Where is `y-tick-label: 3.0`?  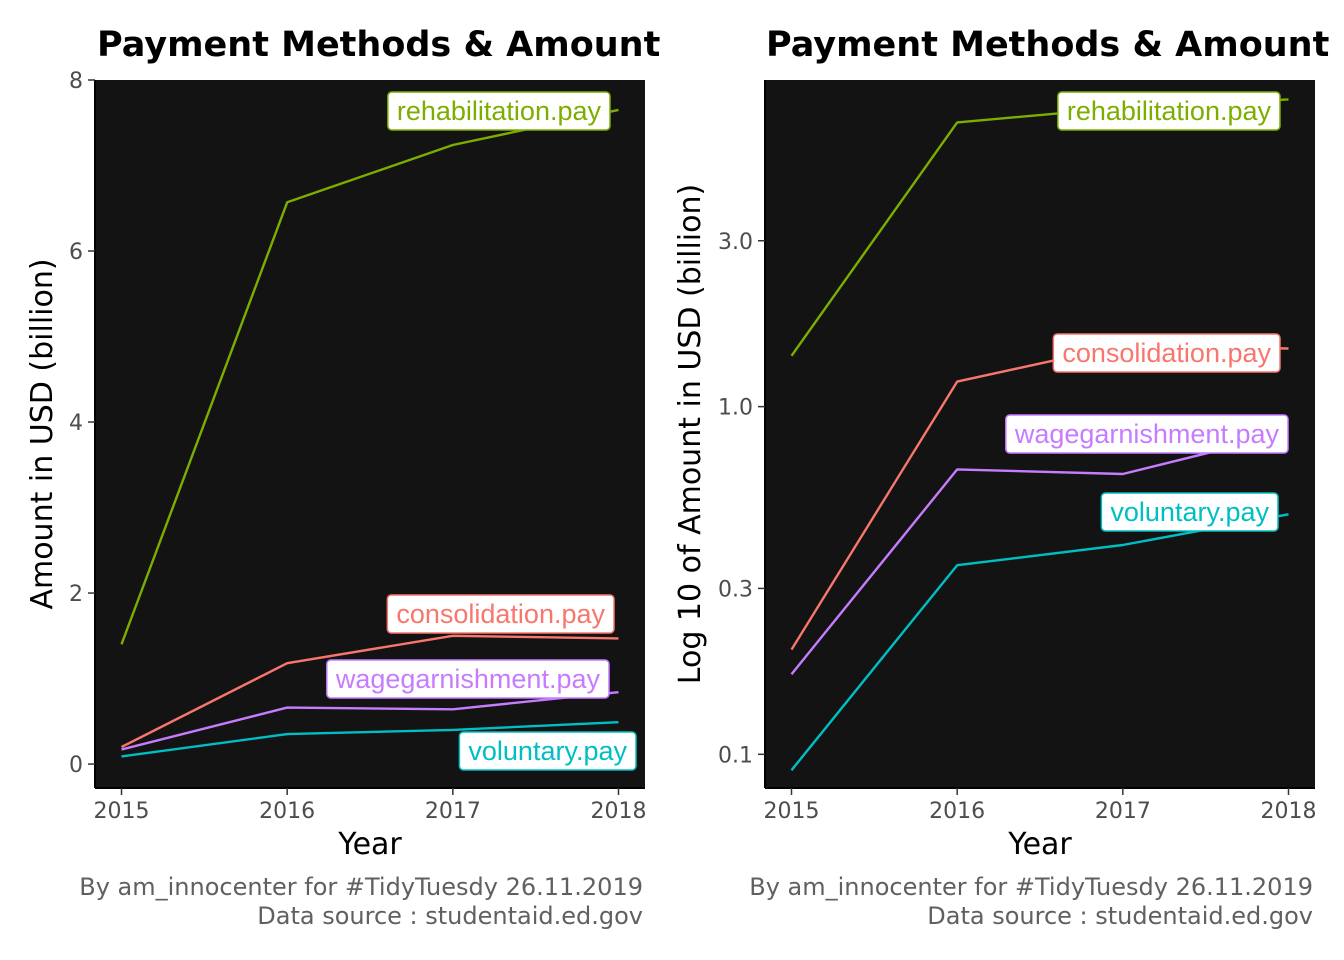
y-tick-label: 3.0 is located at coordinates (735, 242).